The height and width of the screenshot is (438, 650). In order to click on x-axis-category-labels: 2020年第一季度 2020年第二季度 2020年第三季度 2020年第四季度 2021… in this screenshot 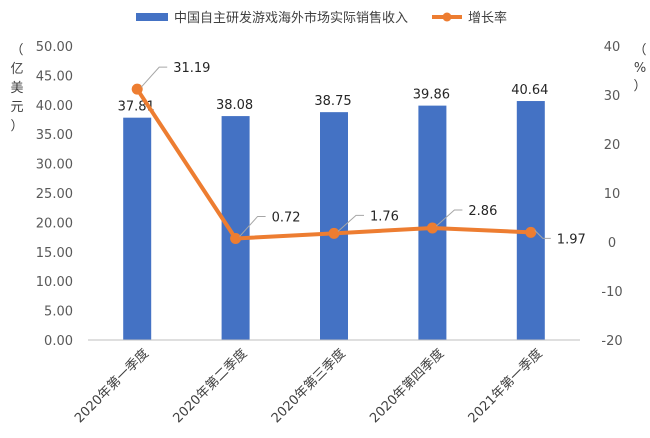, I will do `click(308, 386)`.